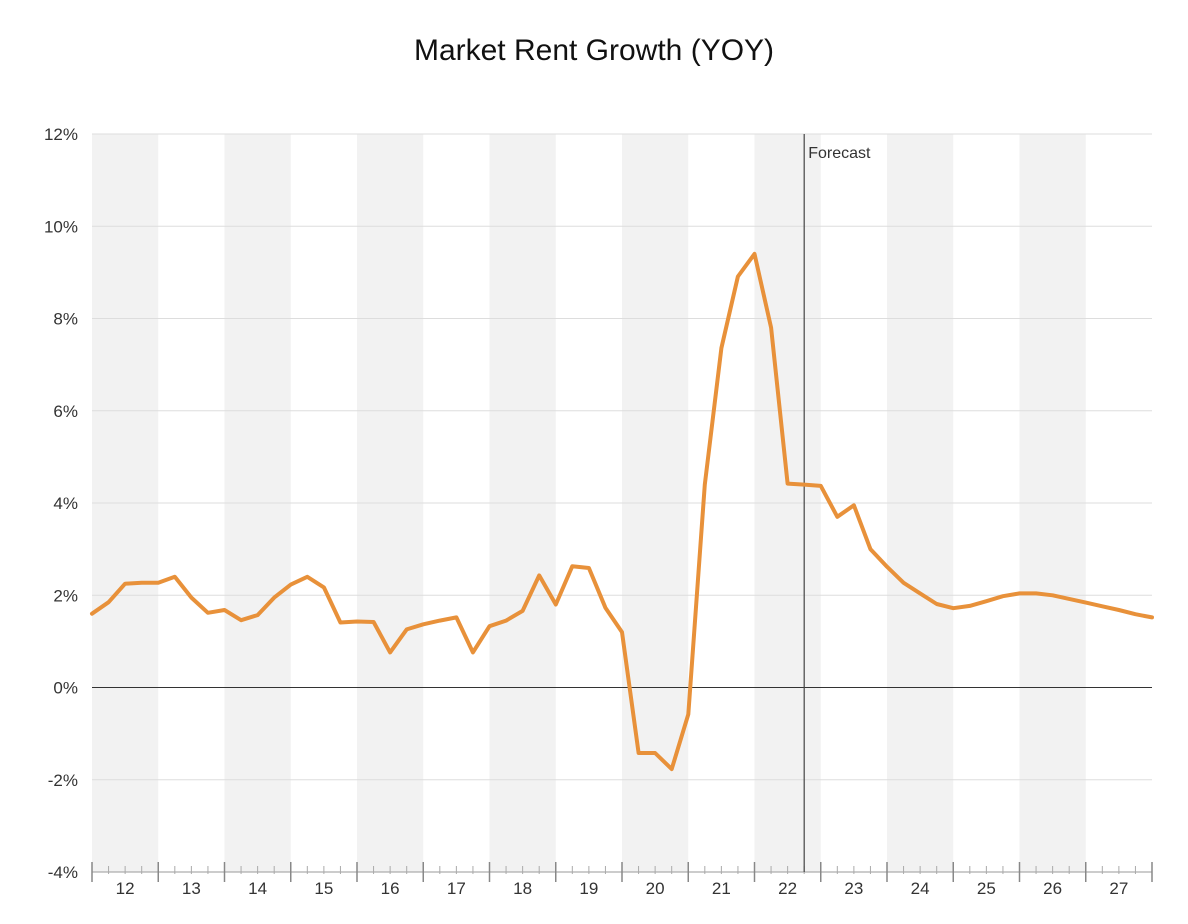  What do you see at coordinates (920, 888) in the screenshot?
I see `x-tick-label: 24` at bounding box center [920, 888].